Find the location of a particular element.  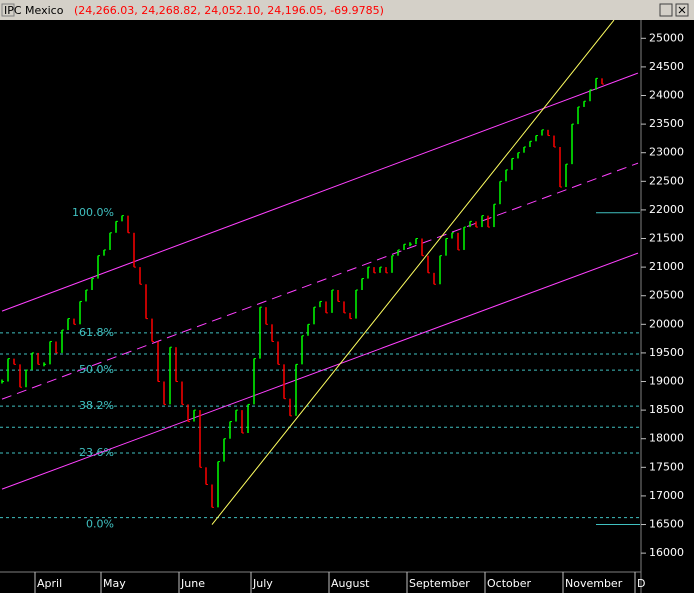

y-tick-label: 18500 is located at coordinates (666, 409).